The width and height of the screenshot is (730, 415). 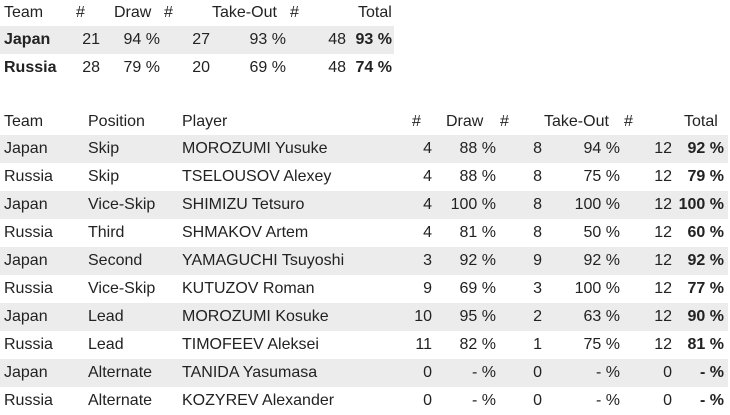 What do you see at coordinates (122, 288) in the screenshot?
I see `position-cell: Vice-Skip` at bounding box center [122, 288].